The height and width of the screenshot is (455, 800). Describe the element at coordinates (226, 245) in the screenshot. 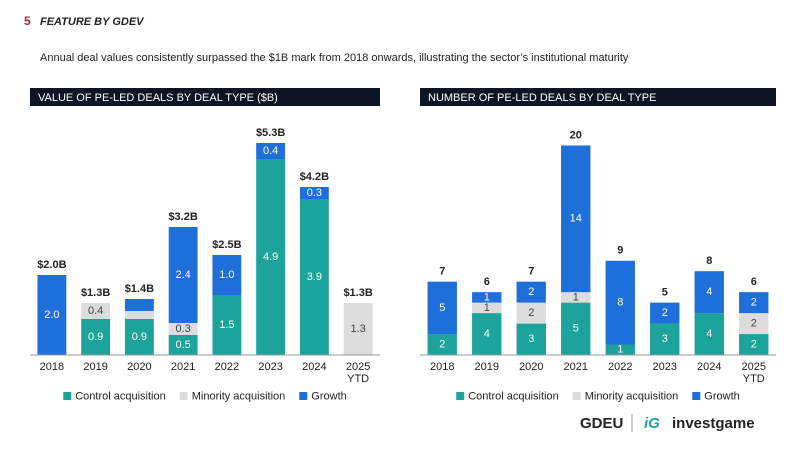

I see `total-label: $2.5B` at that location.